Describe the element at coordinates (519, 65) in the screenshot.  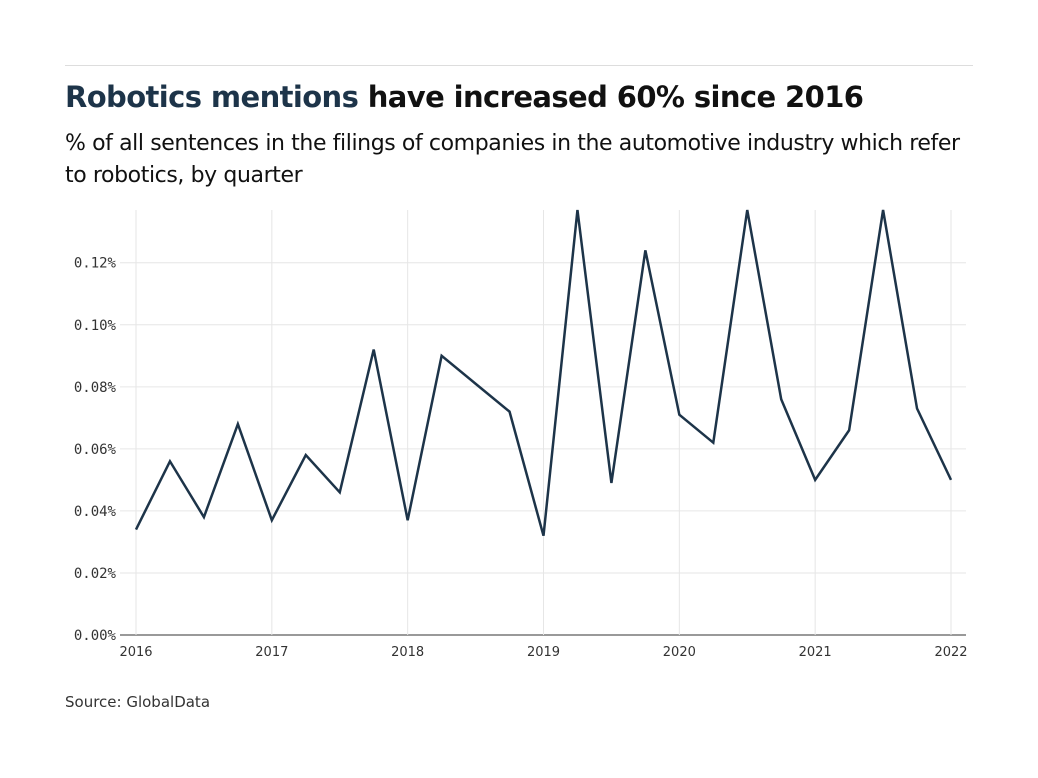
I see `top-rule` at that location.